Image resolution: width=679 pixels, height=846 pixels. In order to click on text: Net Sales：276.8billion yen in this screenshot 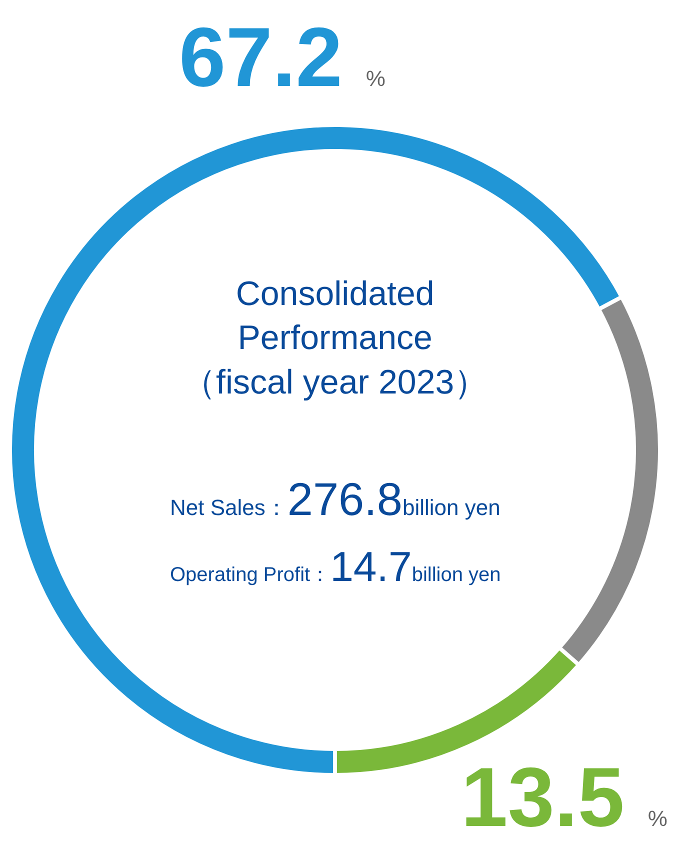, I will do `click(335, 499)`.